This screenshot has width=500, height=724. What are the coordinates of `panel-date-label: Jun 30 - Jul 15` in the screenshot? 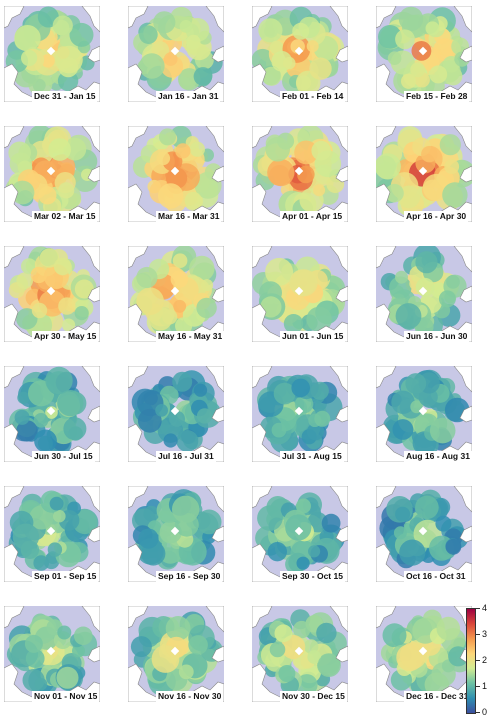 It's located at (63, 456).